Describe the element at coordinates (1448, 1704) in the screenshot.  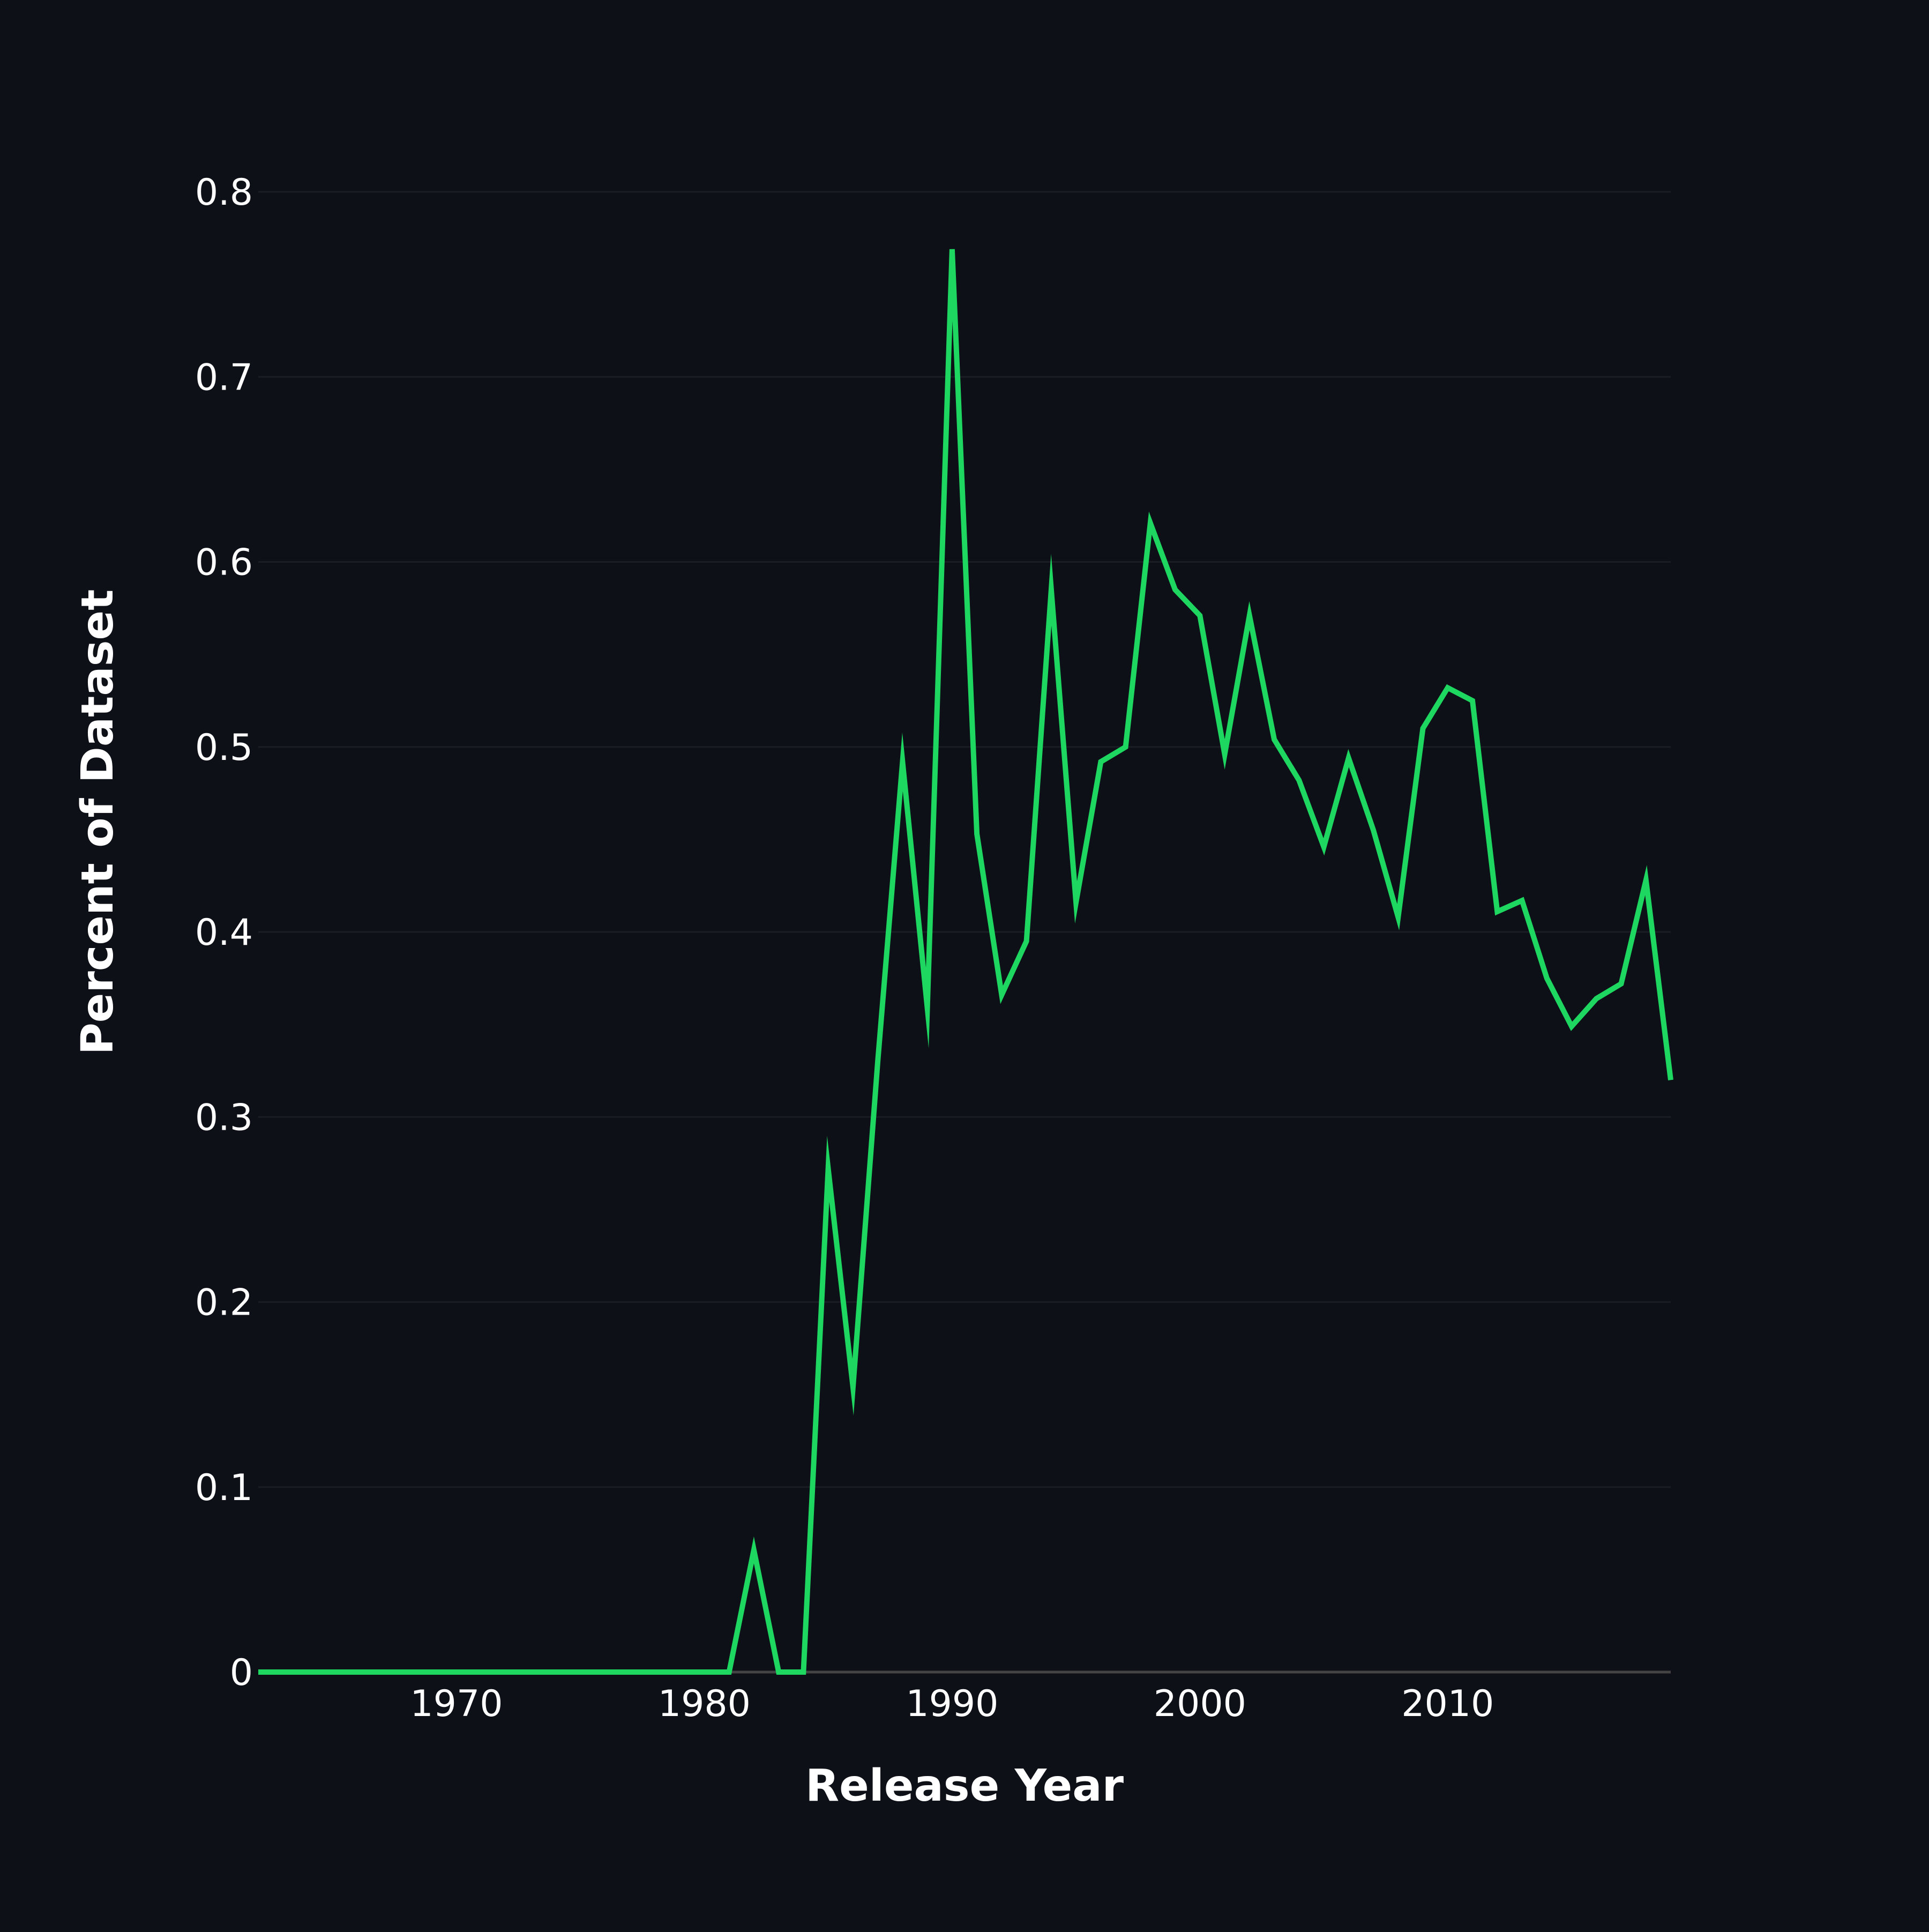
I see `x-tick-label: 2010` at that location.